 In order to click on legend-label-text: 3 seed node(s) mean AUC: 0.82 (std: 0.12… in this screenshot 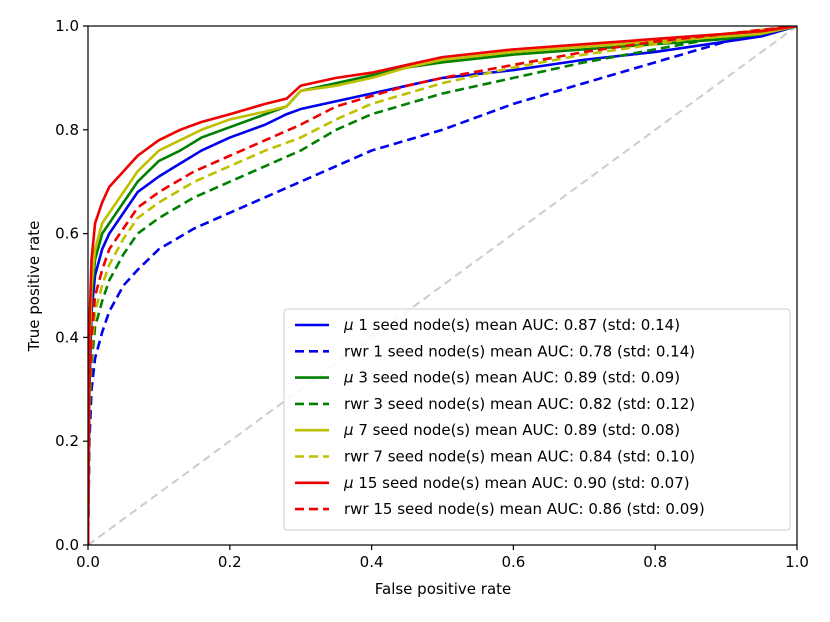, I will do `click(532, 404)`.